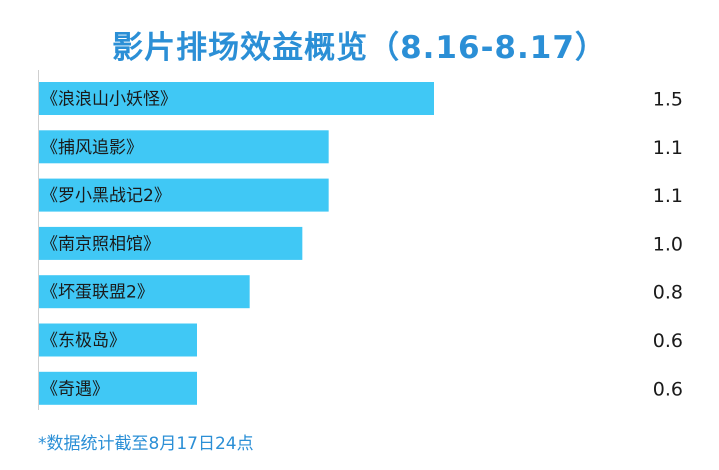  I want to click on category-label-5: 《坏蛋联盟2》, so click(97, 293).